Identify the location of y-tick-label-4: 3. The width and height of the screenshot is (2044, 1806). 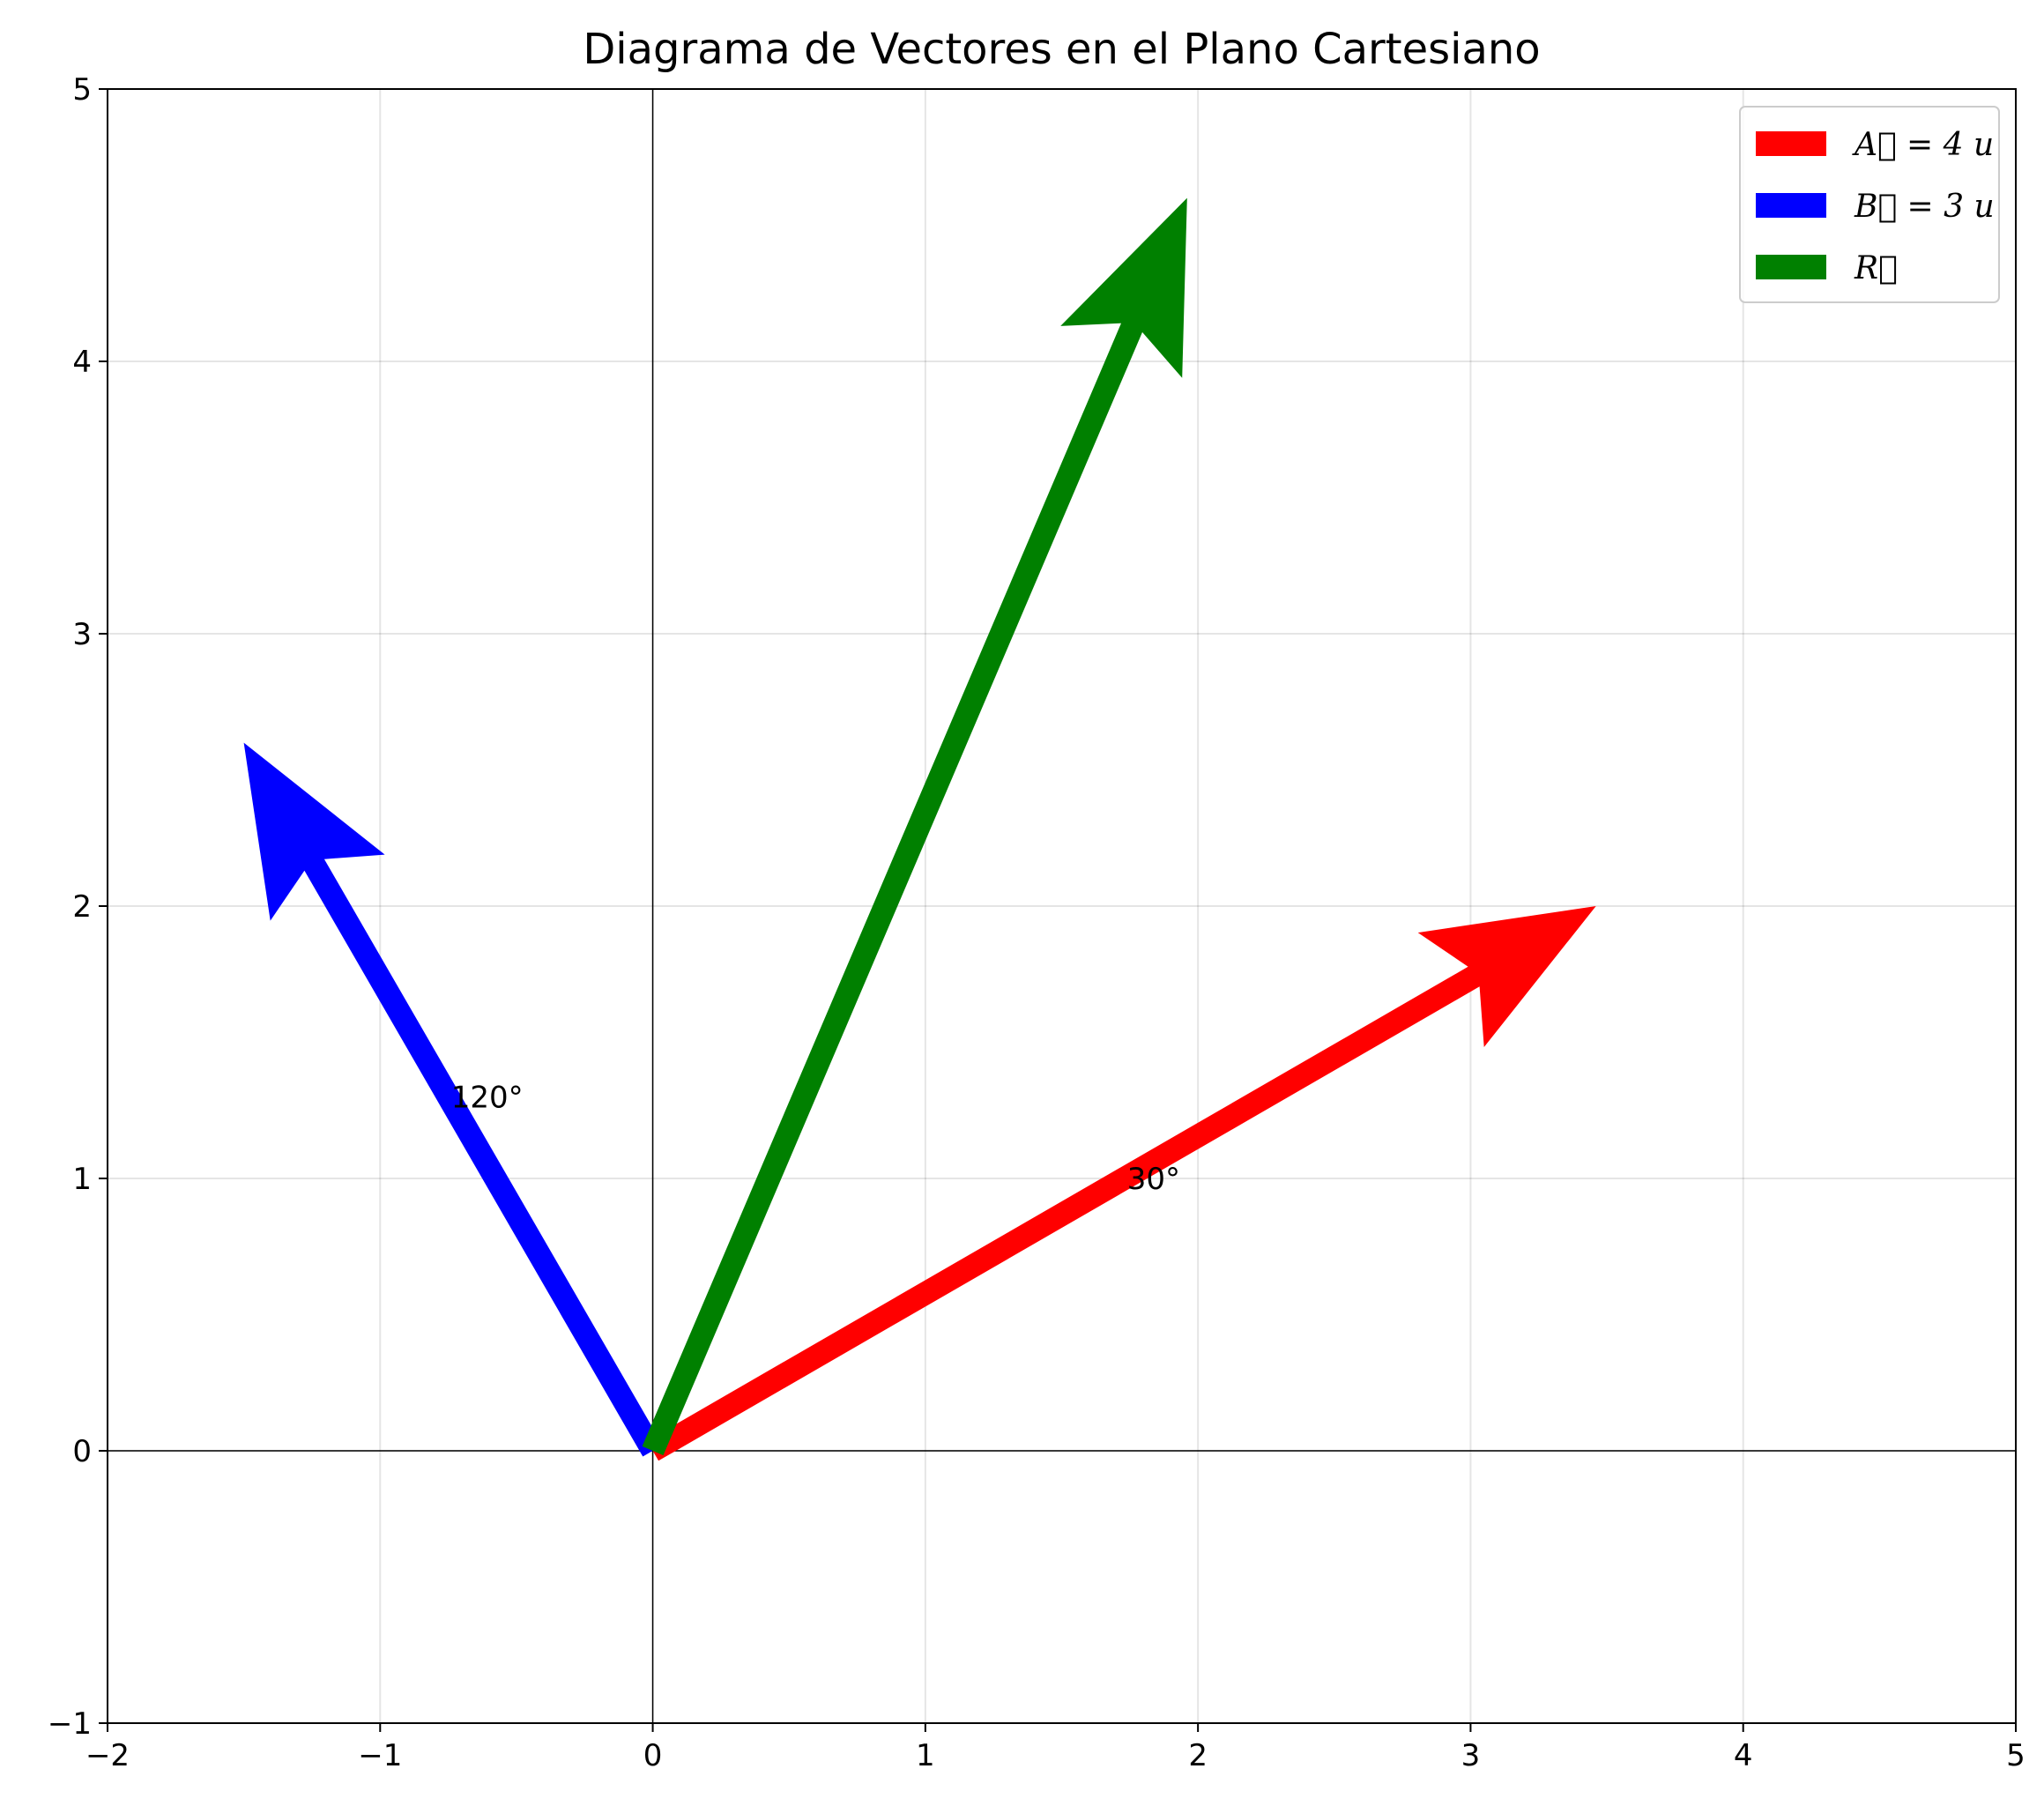
(82, 634).